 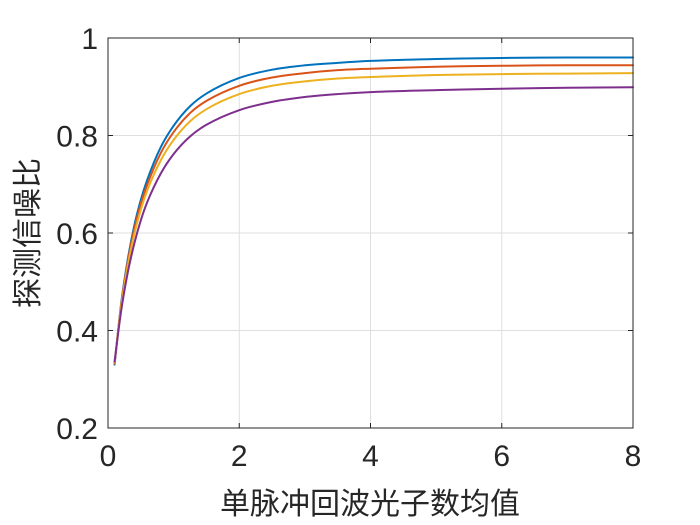 What do you see at coordinates (501, 456) in the screenshot?
I see `x-tick-label: 6` at bounding box center [501, 456].